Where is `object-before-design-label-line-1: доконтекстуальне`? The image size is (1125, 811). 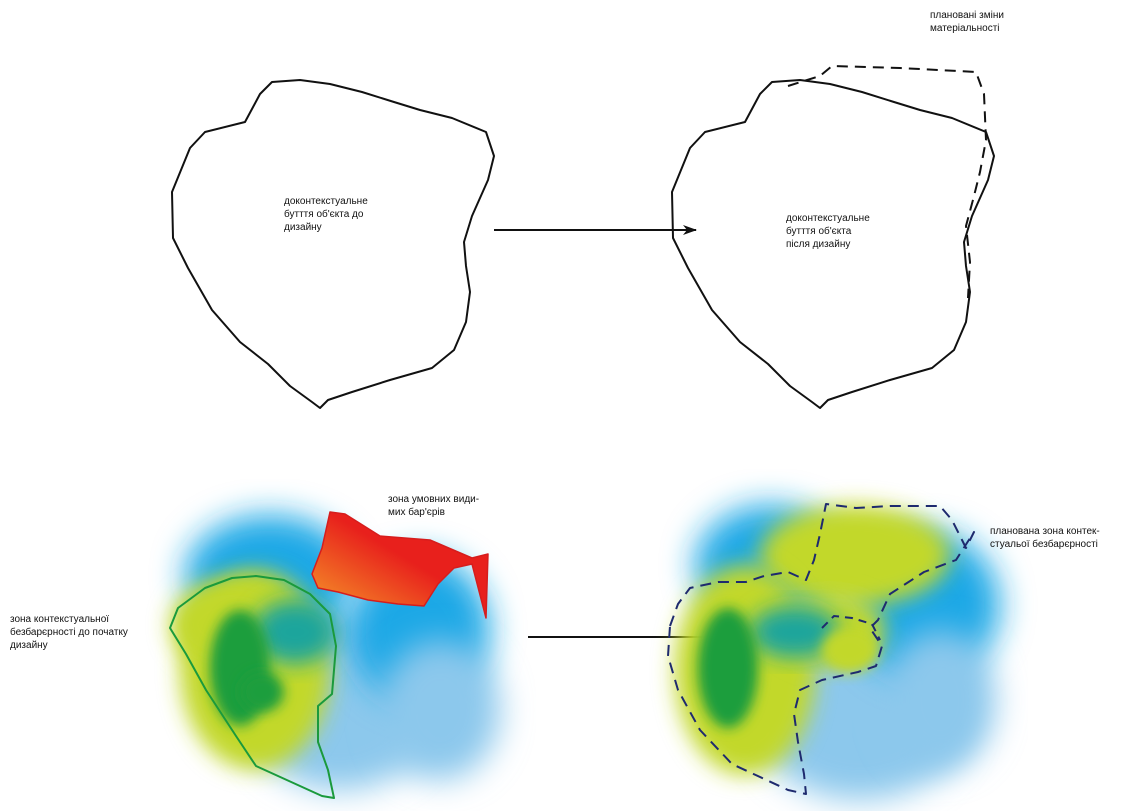
object-before-design-label-line-1: доконтекстуальне is located at coordinates (326, 201).